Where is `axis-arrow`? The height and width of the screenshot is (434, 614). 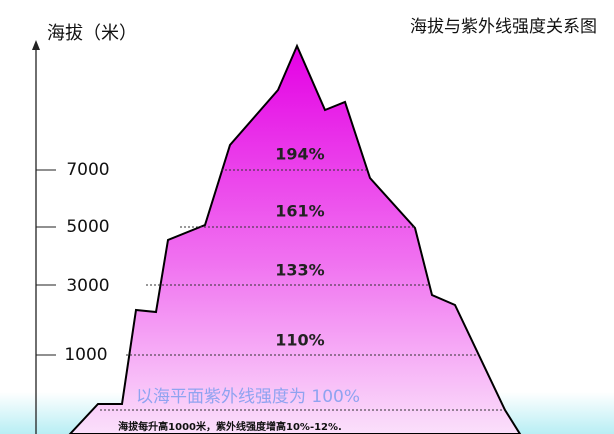
axis-arrow is located at coordinates (36, 45).